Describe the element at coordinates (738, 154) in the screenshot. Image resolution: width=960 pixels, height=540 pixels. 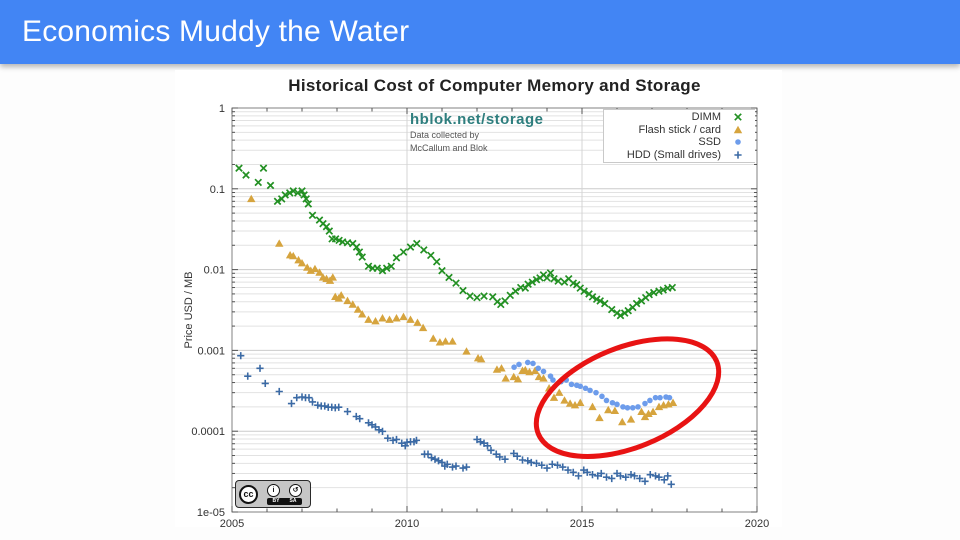
I see `legend-plus-marker-icon` at that location.